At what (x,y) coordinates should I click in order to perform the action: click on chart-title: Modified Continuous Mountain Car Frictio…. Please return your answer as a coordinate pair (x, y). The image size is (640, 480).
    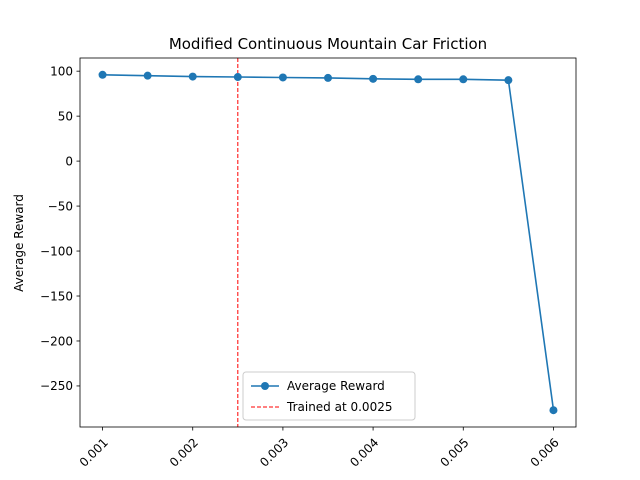
    Looking at the image, I should click on (328, 44).